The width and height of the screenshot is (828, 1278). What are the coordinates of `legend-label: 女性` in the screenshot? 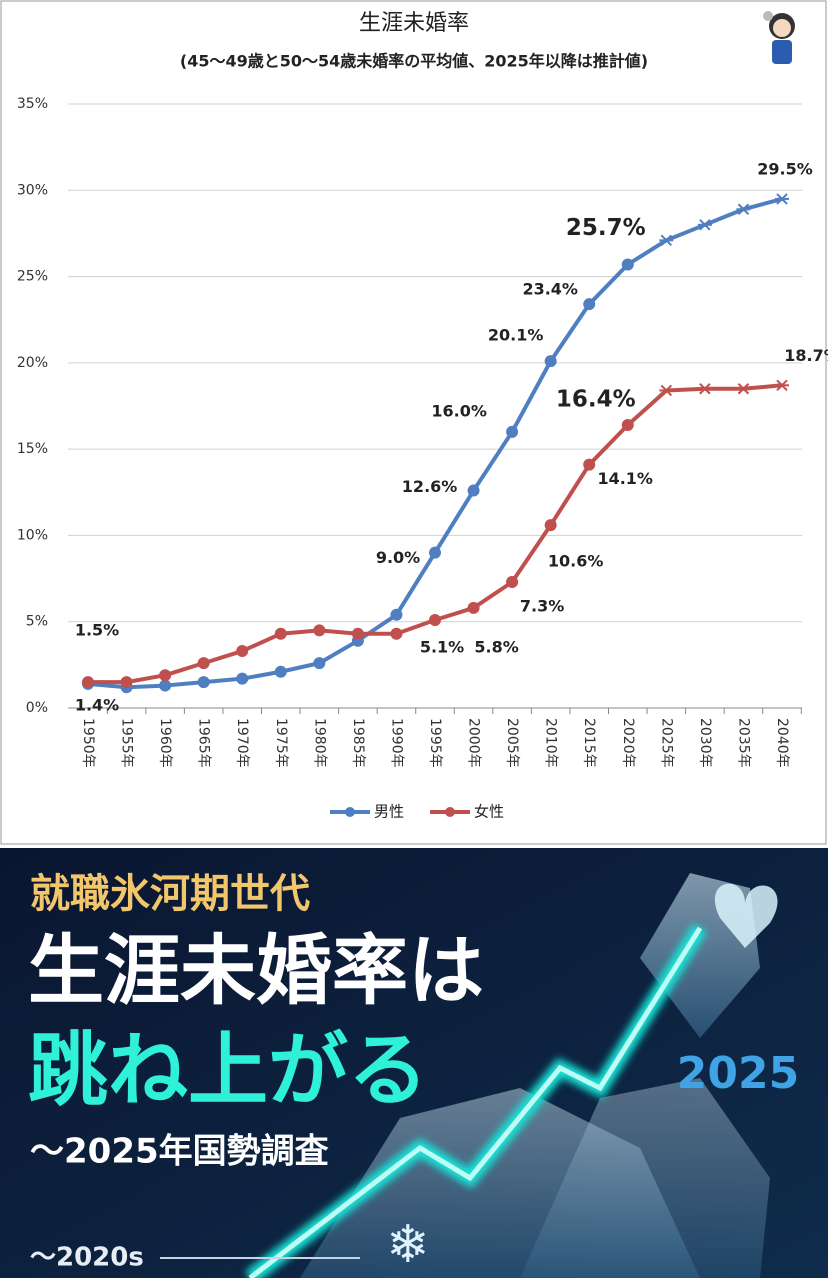 It's located at (489, 812).